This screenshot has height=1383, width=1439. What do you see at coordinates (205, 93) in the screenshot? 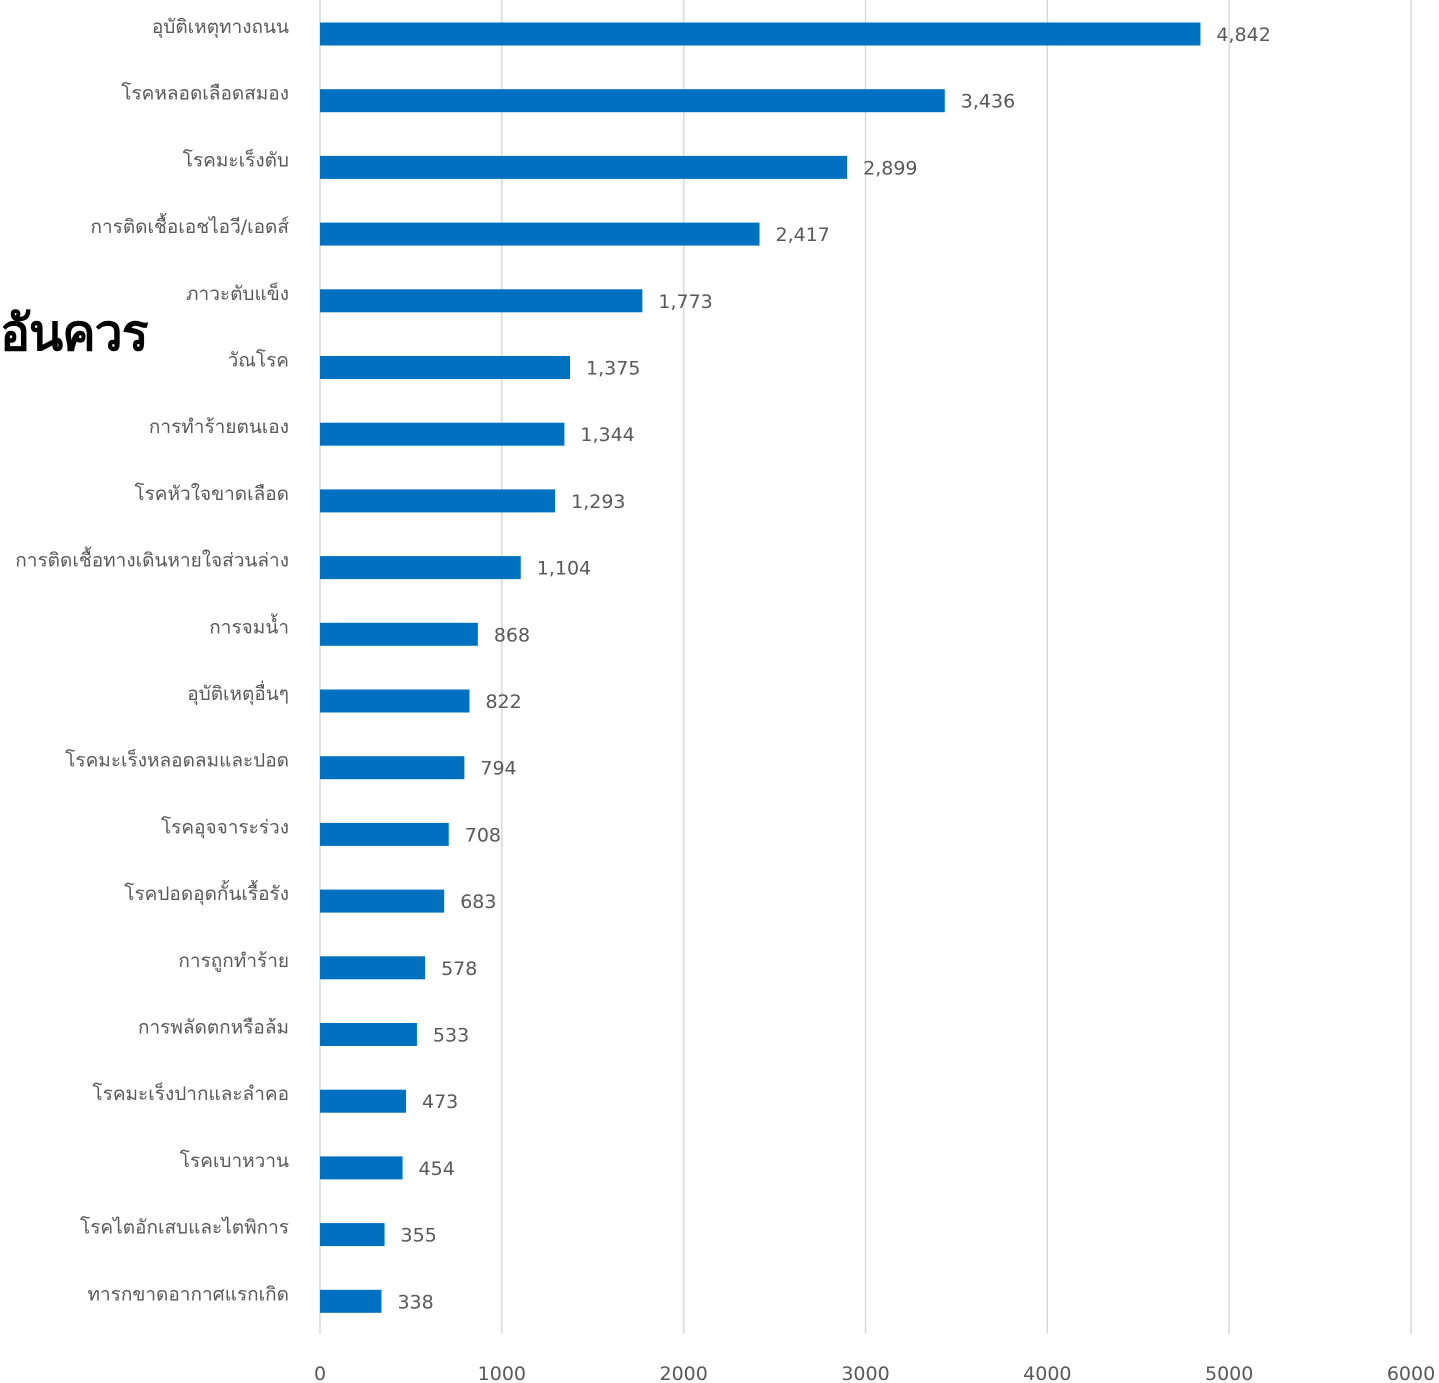
I see `category-label: โรคหลอดเลือดสมอง` at bounding box center [205, 93].